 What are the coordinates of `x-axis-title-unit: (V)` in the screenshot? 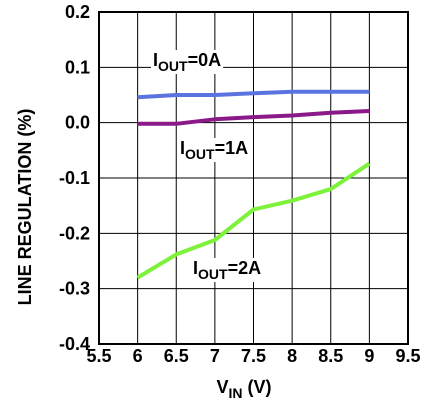 It's located at (257, 387).